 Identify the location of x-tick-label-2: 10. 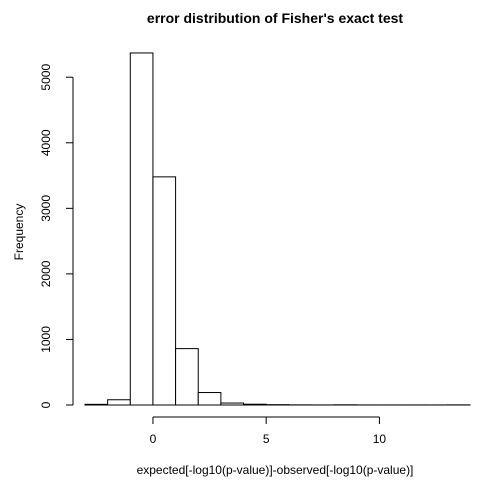
(380, 439).